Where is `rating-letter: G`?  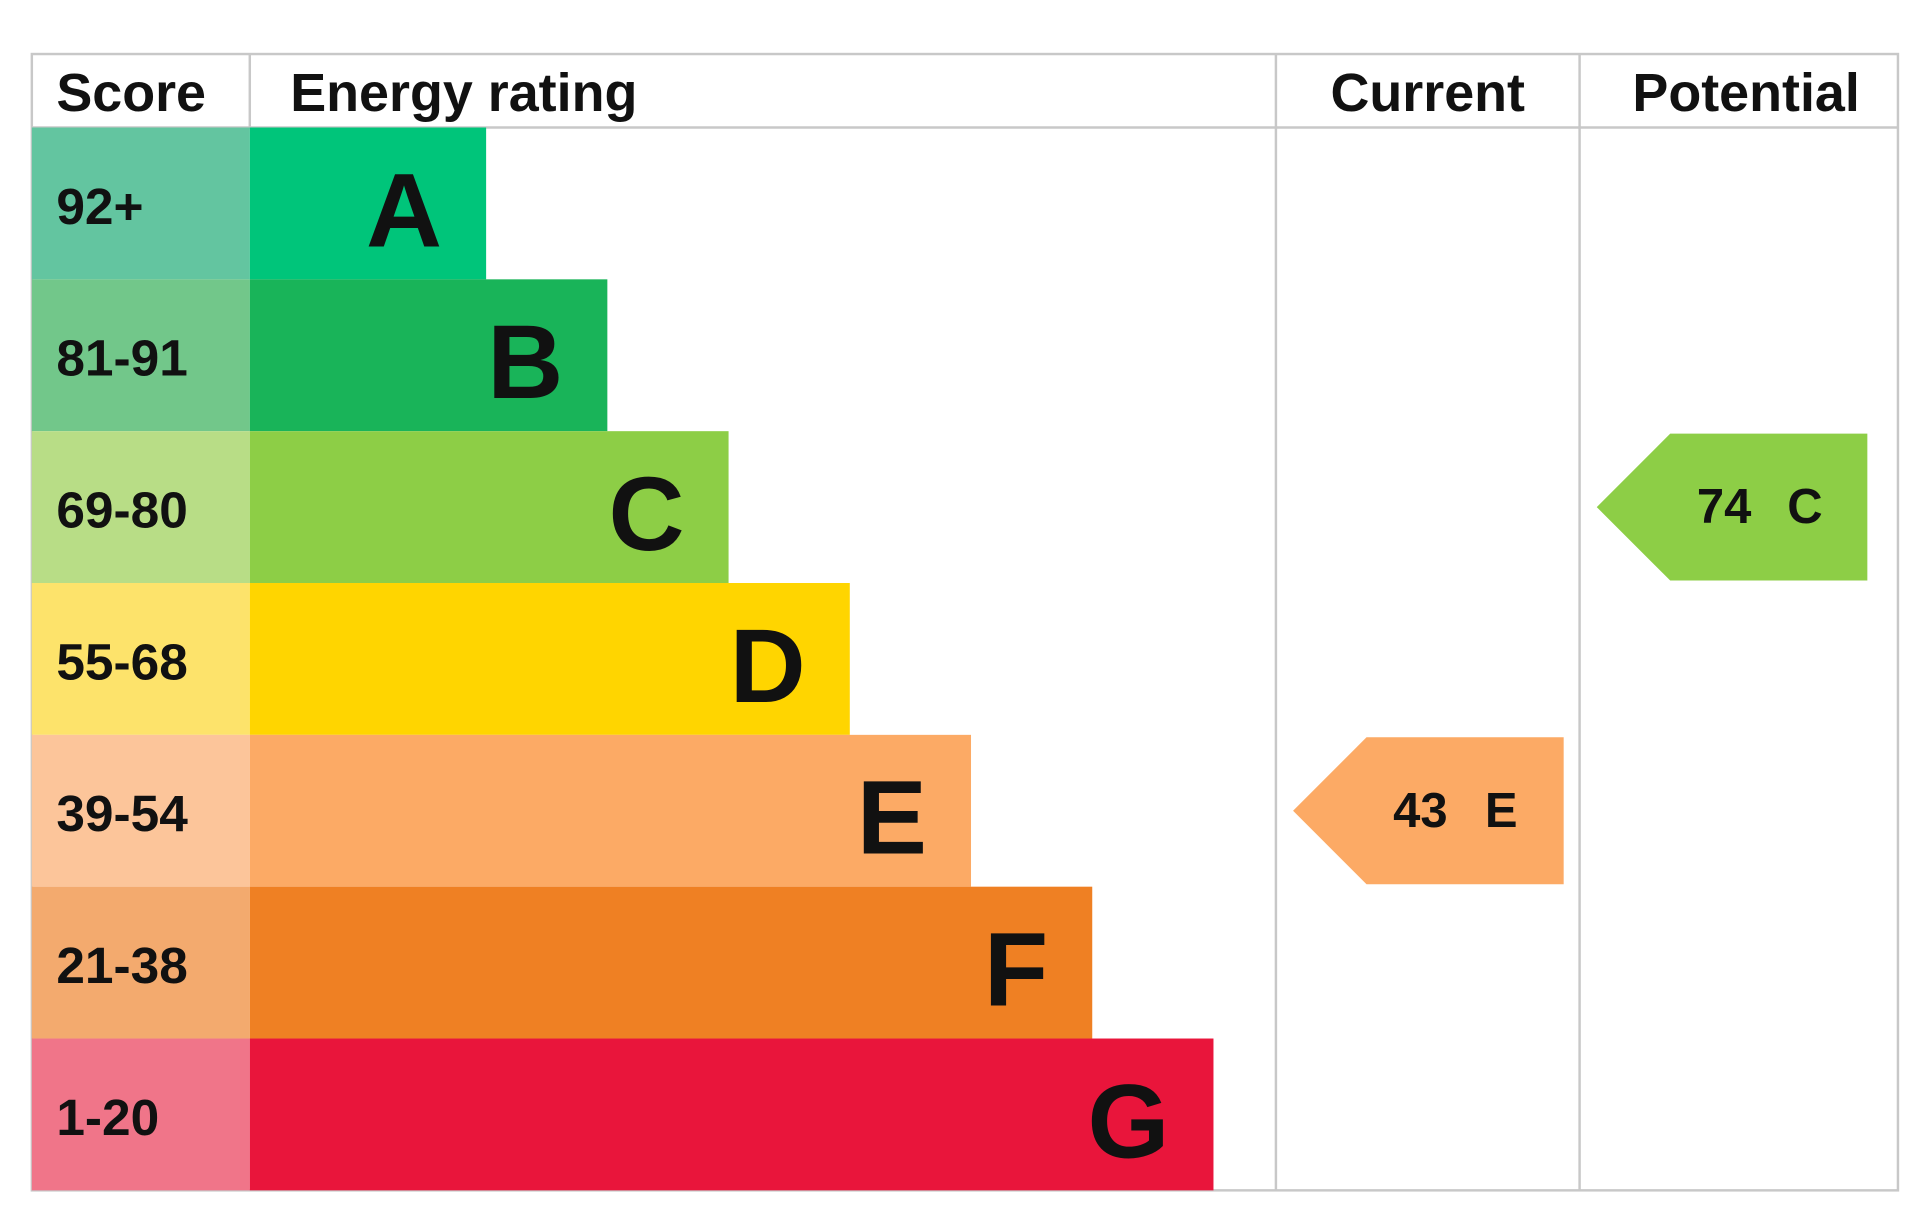 rating-letter: G is located at coordinates (1128, 1121).